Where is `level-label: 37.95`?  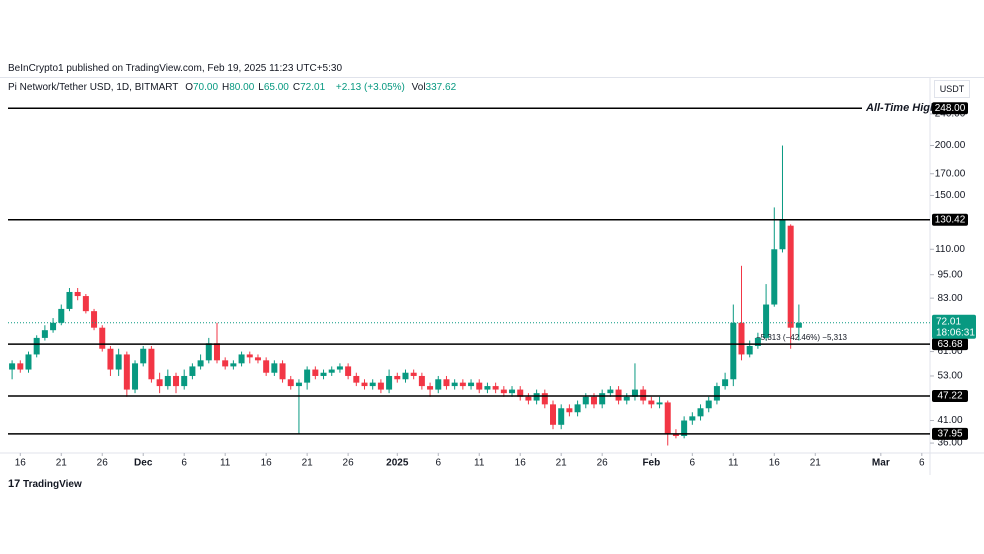 level-label: 37.95 is located at coordinates (949, 434).